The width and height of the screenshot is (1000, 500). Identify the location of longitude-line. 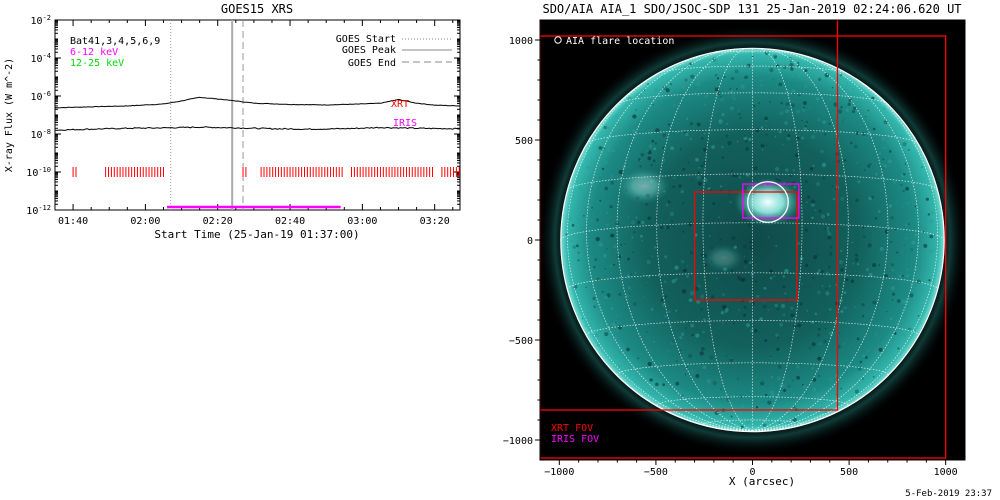
(669, 241).